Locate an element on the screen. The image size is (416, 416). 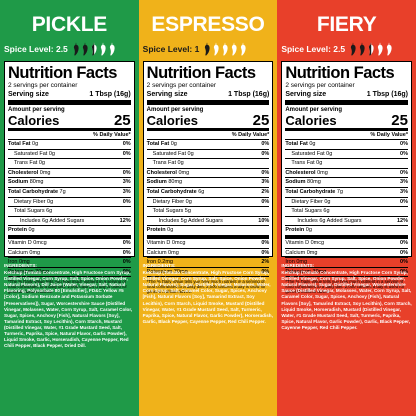
nutrient-amount: 7g is located at coordinates (339, 191).